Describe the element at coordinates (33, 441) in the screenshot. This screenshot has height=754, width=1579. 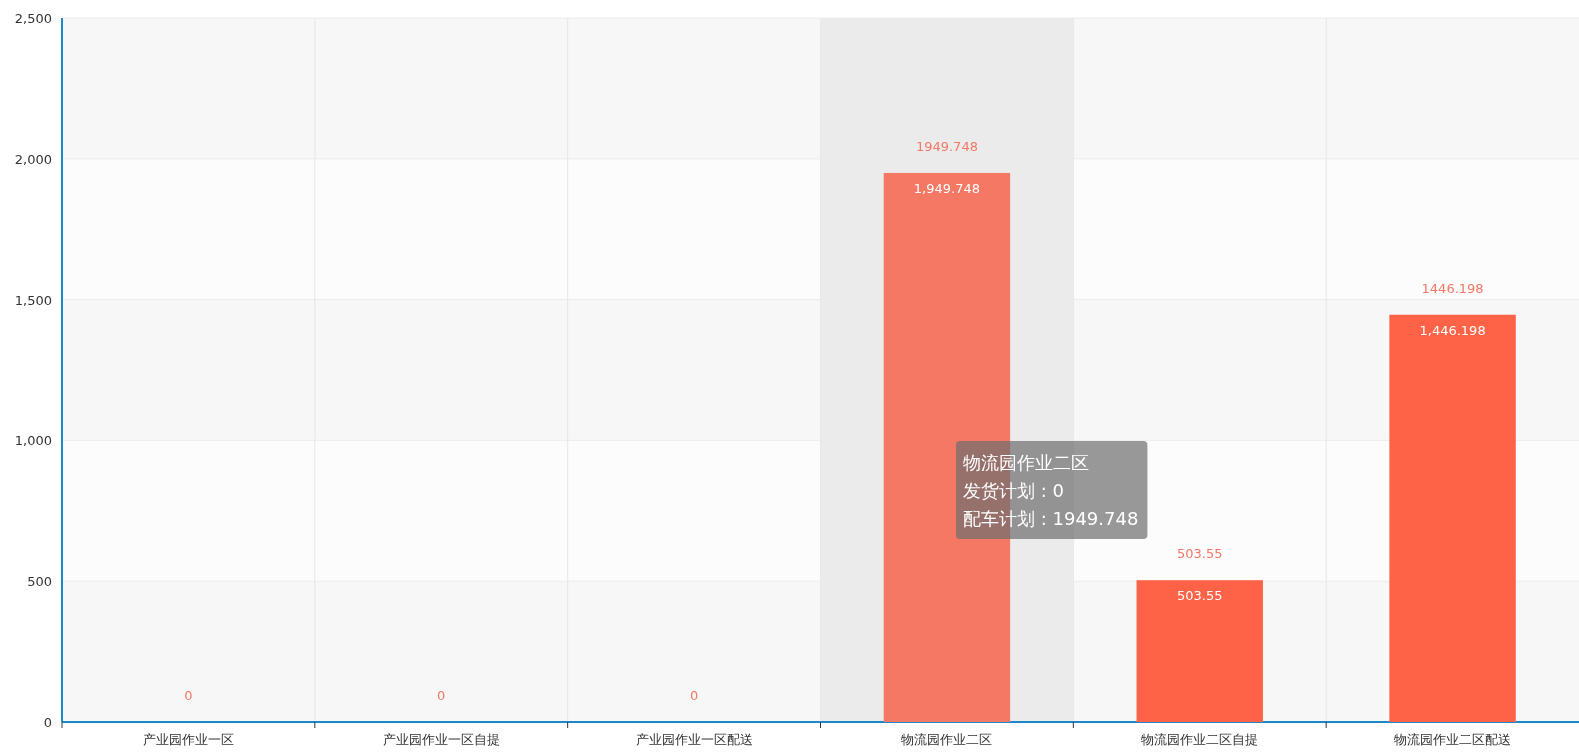
I see `y-tick-label: 1,000` at that location.